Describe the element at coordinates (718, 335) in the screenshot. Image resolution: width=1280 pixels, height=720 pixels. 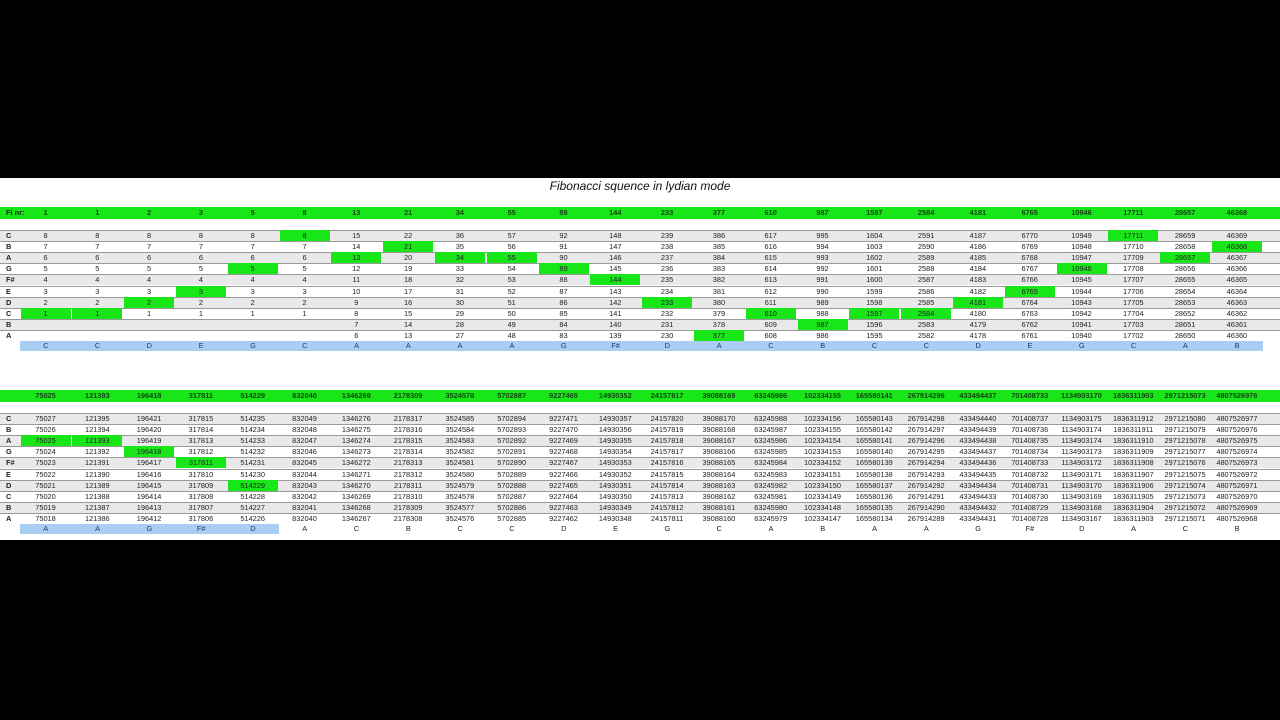
I see `highlighted-cell: 377` at that location.